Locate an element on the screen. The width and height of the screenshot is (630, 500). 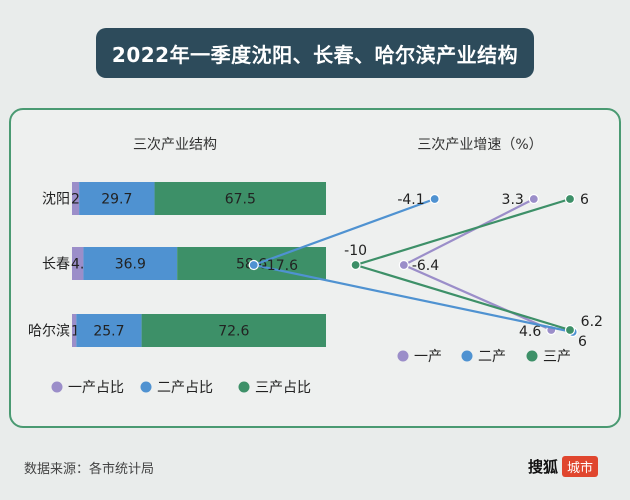
line-series is located at coordinates (461, 264).